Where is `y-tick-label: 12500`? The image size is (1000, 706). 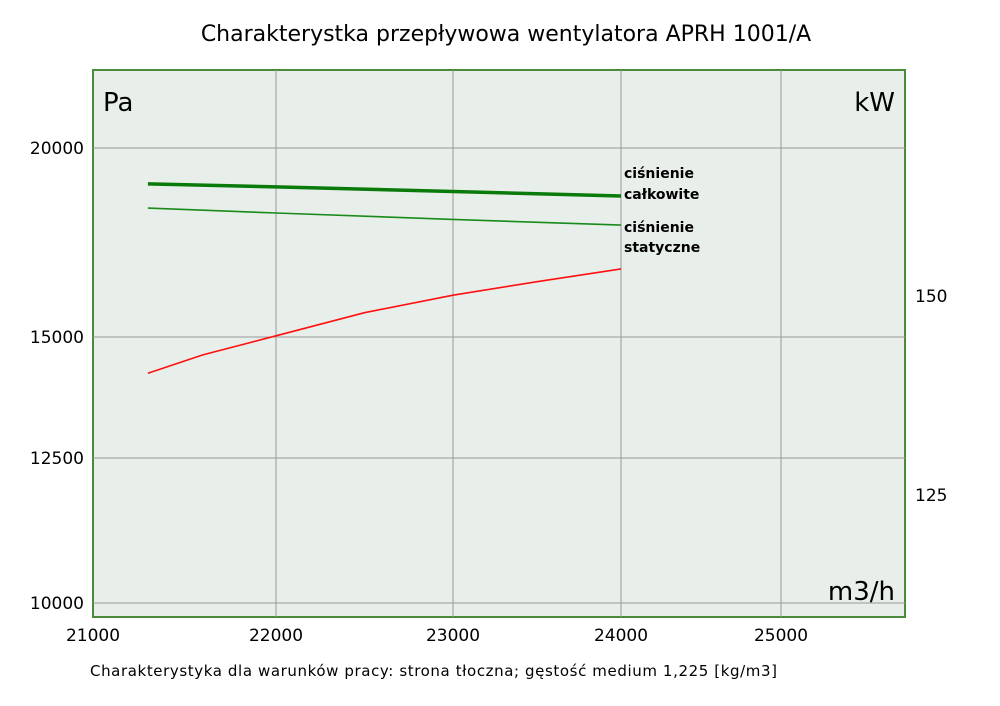 y-tick-label: 12500 is located at coordinates (57, 459).